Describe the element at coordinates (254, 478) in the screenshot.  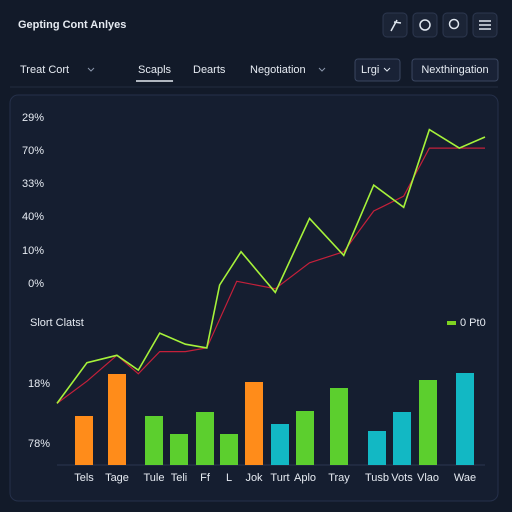
I see `x-tick-label: Jok` at that location.